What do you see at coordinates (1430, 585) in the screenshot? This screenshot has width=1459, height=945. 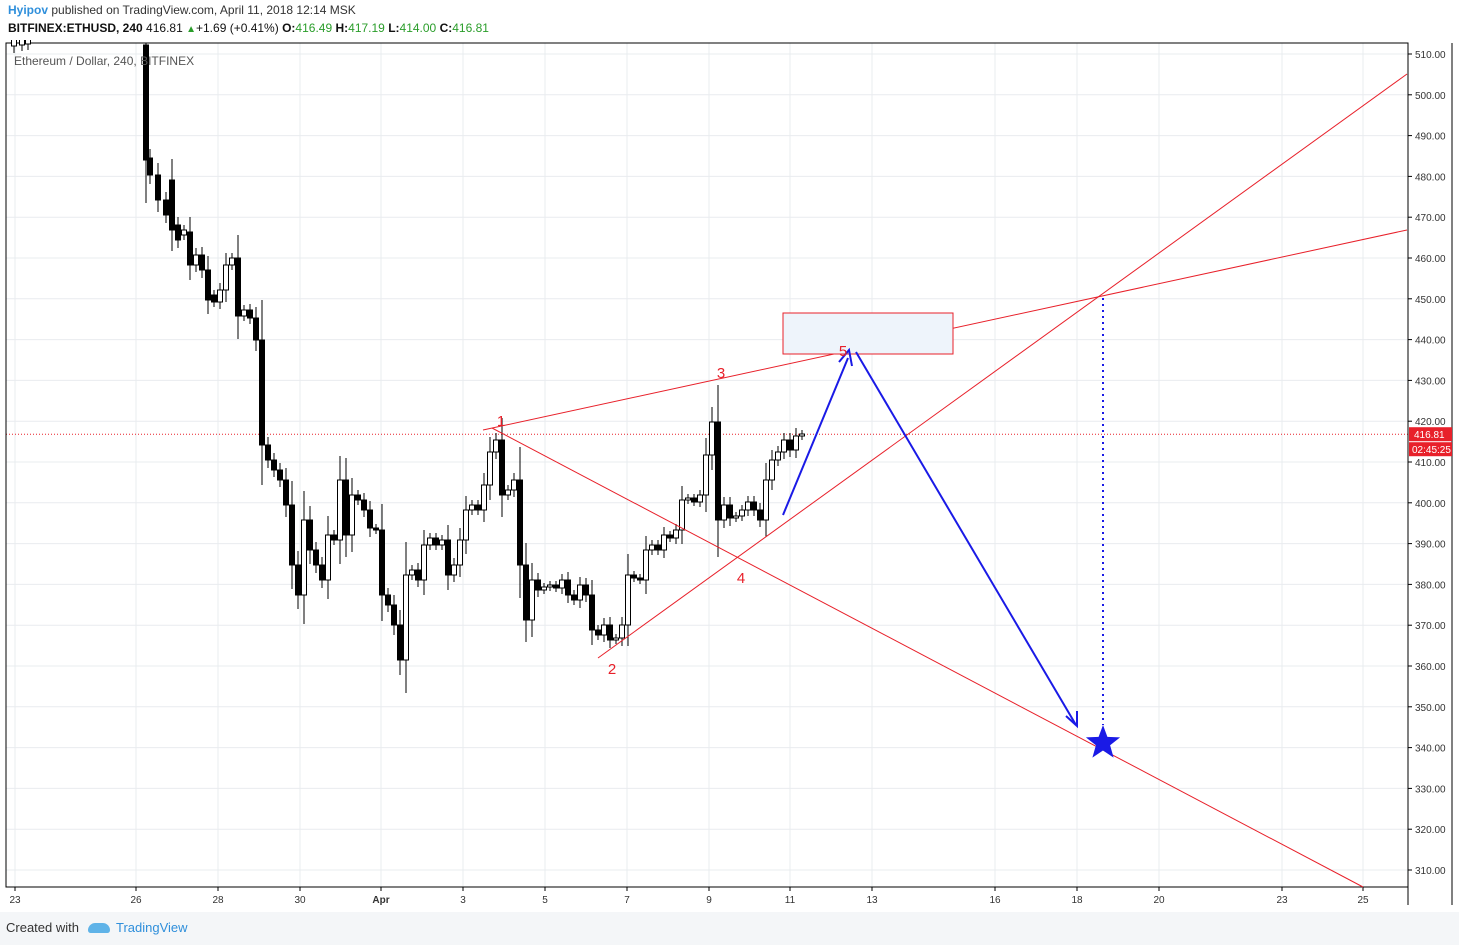 I see `y-tick-label: 380.00` at bounding box center [1430, 585].